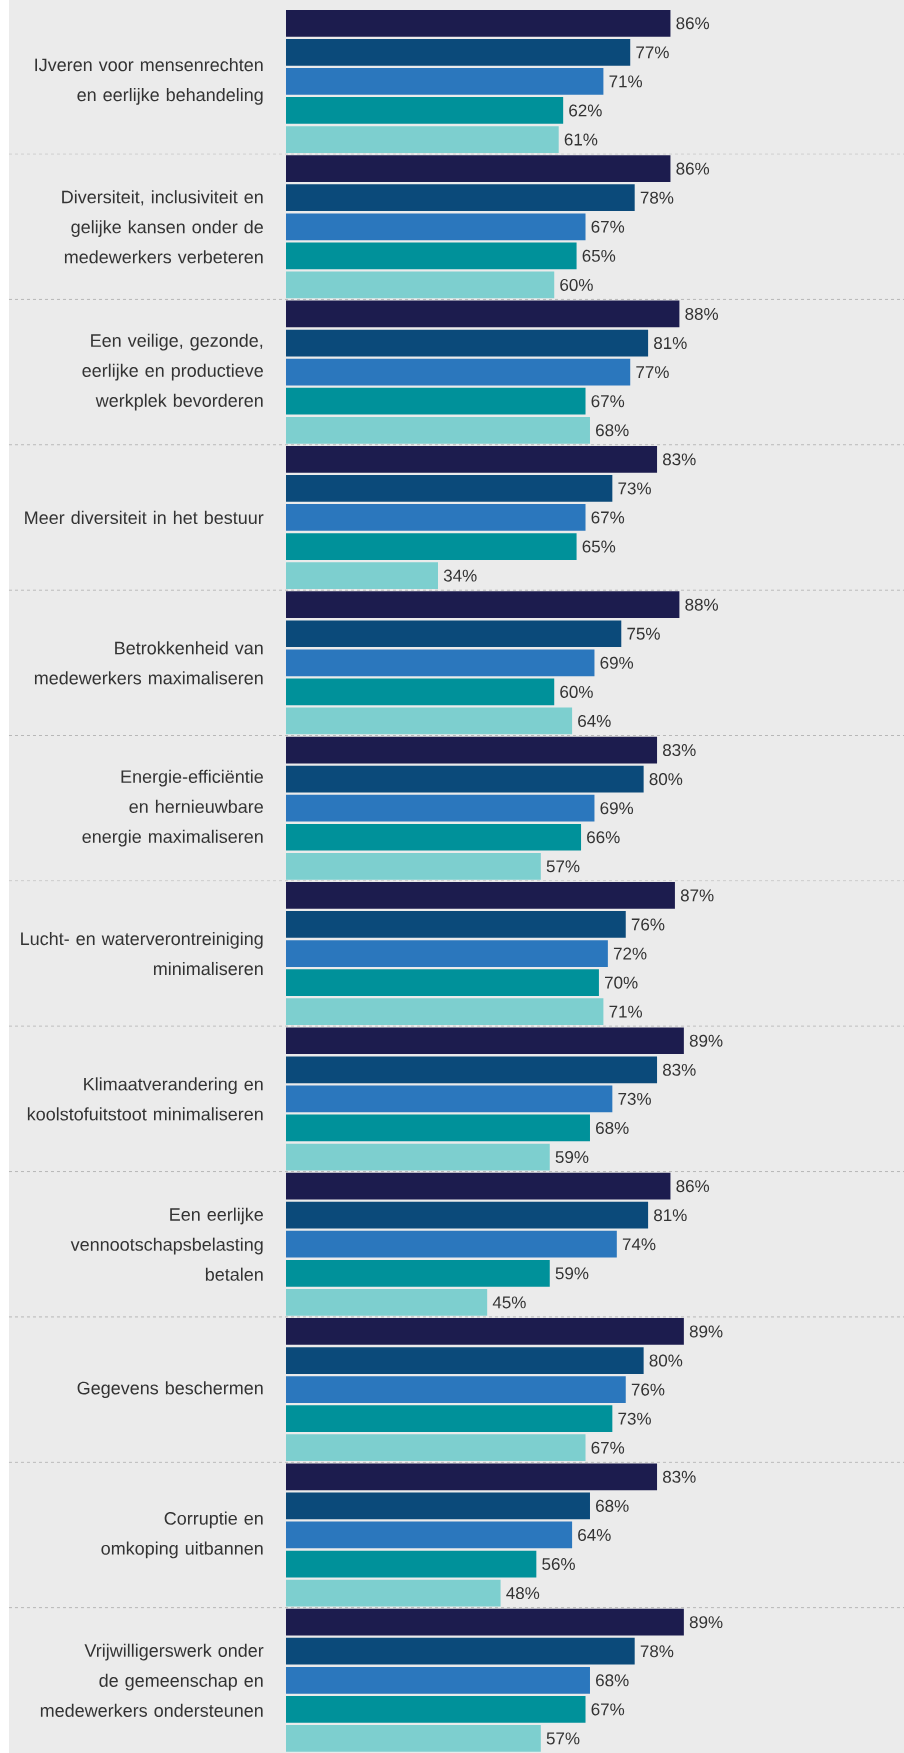  I want to click on data-label: 71%, so click(625, 1011).